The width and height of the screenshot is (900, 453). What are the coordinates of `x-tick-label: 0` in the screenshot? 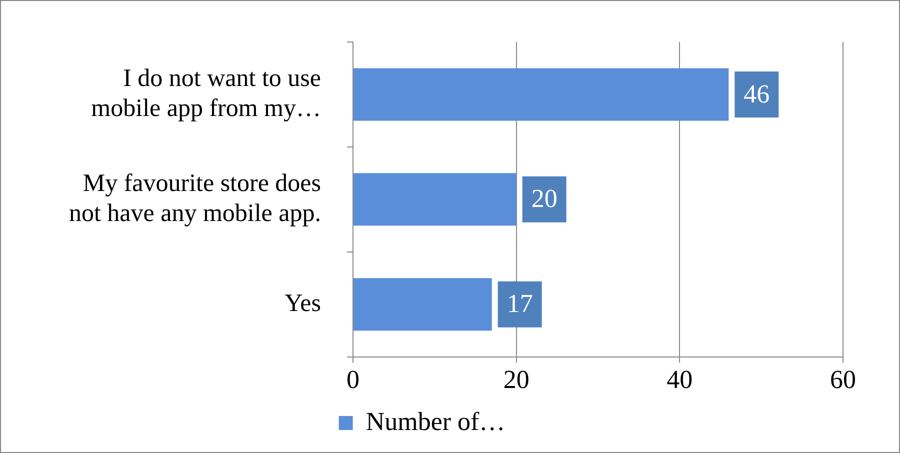 It's located at (353, 379).